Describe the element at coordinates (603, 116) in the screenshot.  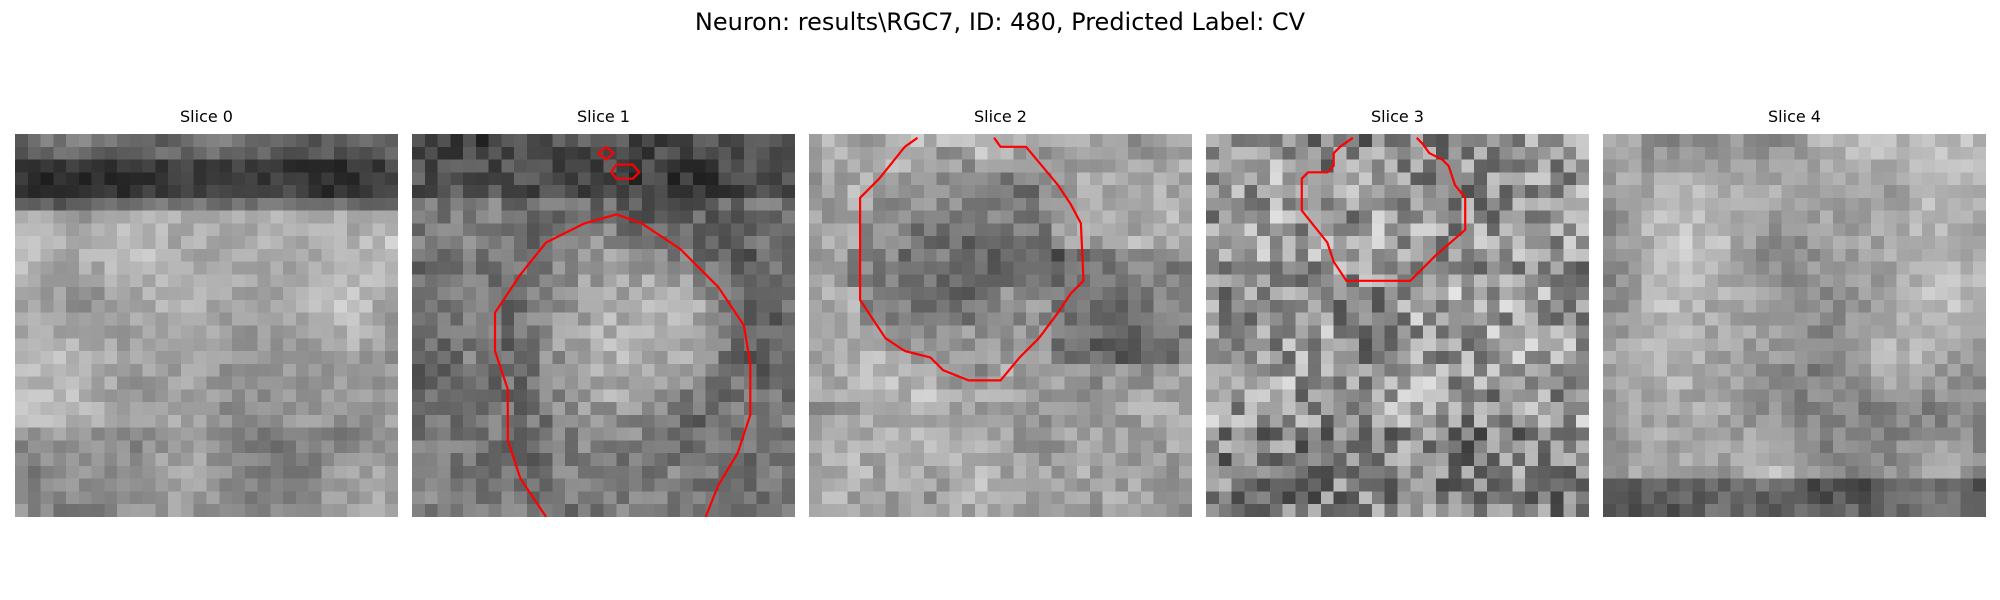
I see `slice-title-1: Slice 1` at that location.